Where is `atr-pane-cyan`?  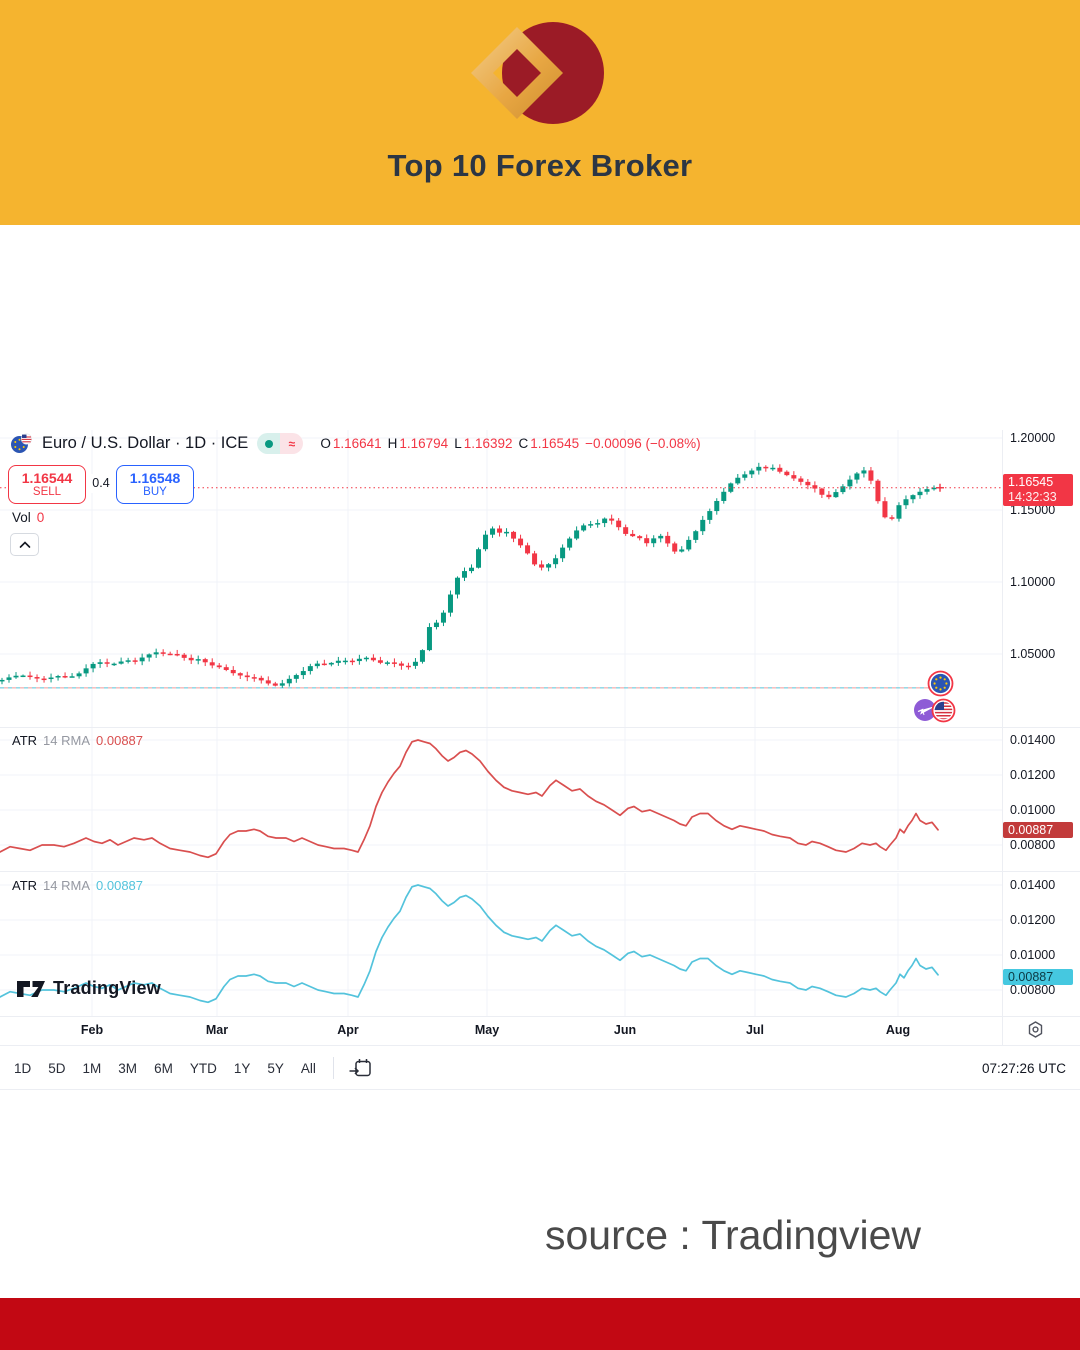
atr-pane-cyan is located at coordinates (501, 944).